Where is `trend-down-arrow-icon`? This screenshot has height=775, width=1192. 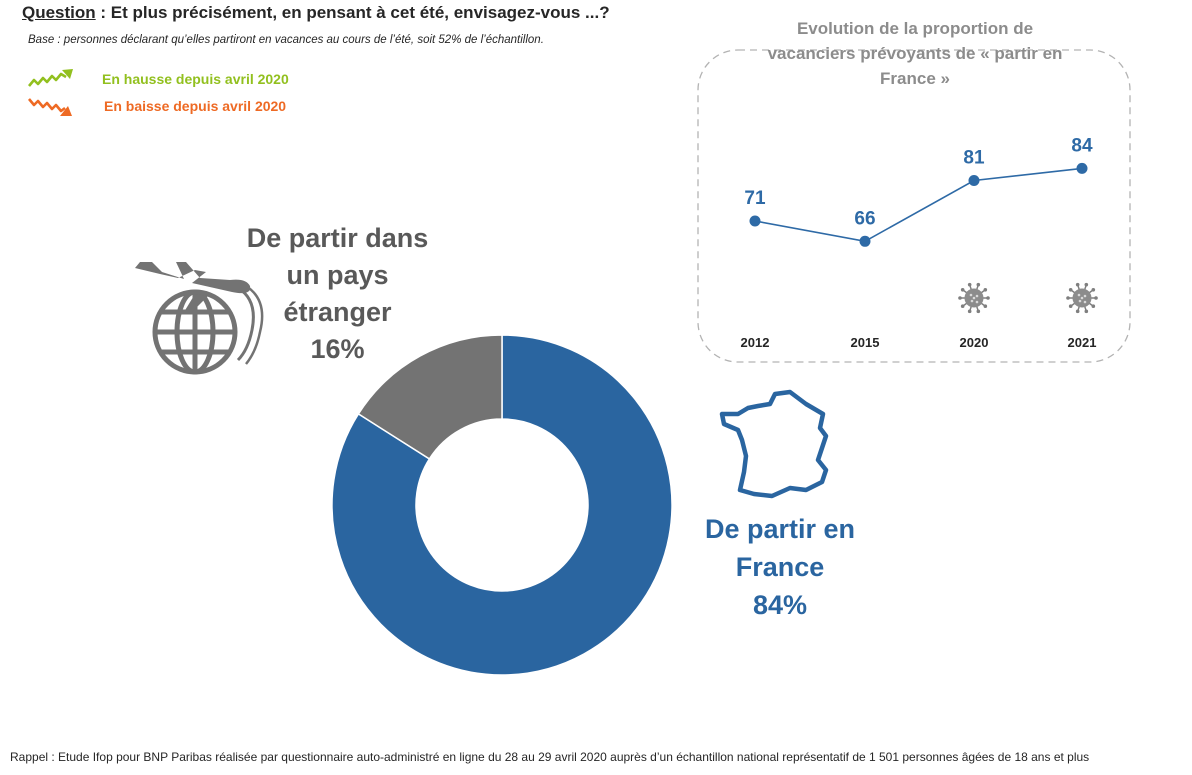 trend-down-arrow-icon is located at coordinates (50, 107).